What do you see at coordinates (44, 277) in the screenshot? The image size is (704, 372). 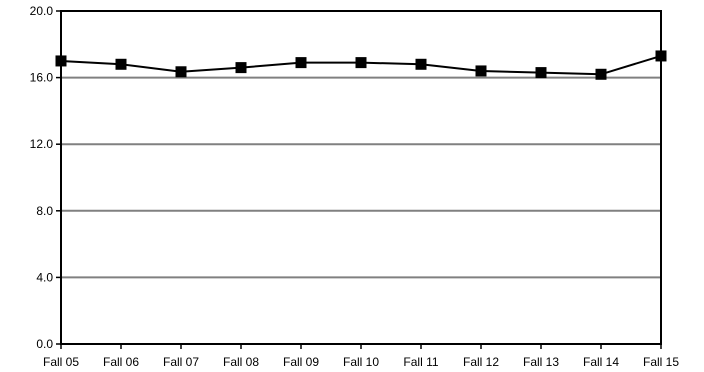 I see `y-tick-label: 4.0` at bounding box center [44, 277].